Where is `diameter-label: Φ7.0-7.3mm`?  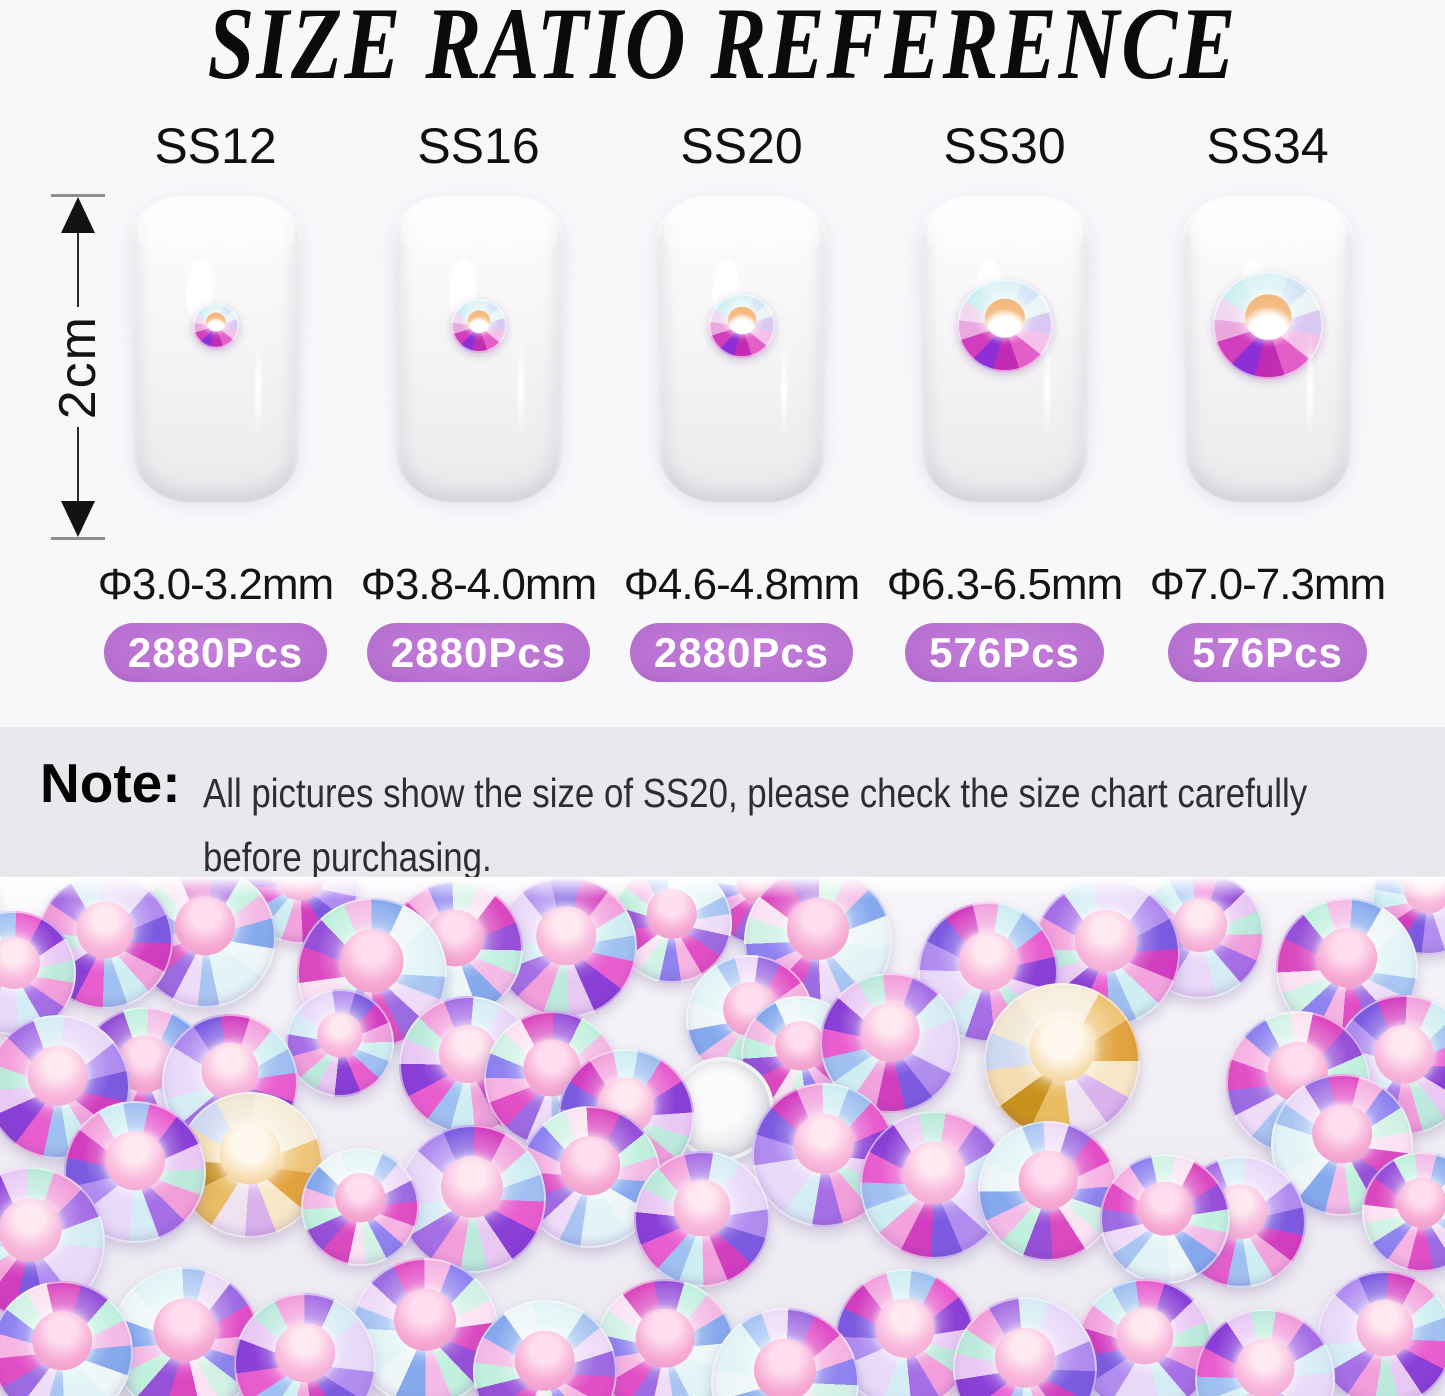
diameter-label: Φ7.0-7.3mm is located at coordinates (1267, 584).